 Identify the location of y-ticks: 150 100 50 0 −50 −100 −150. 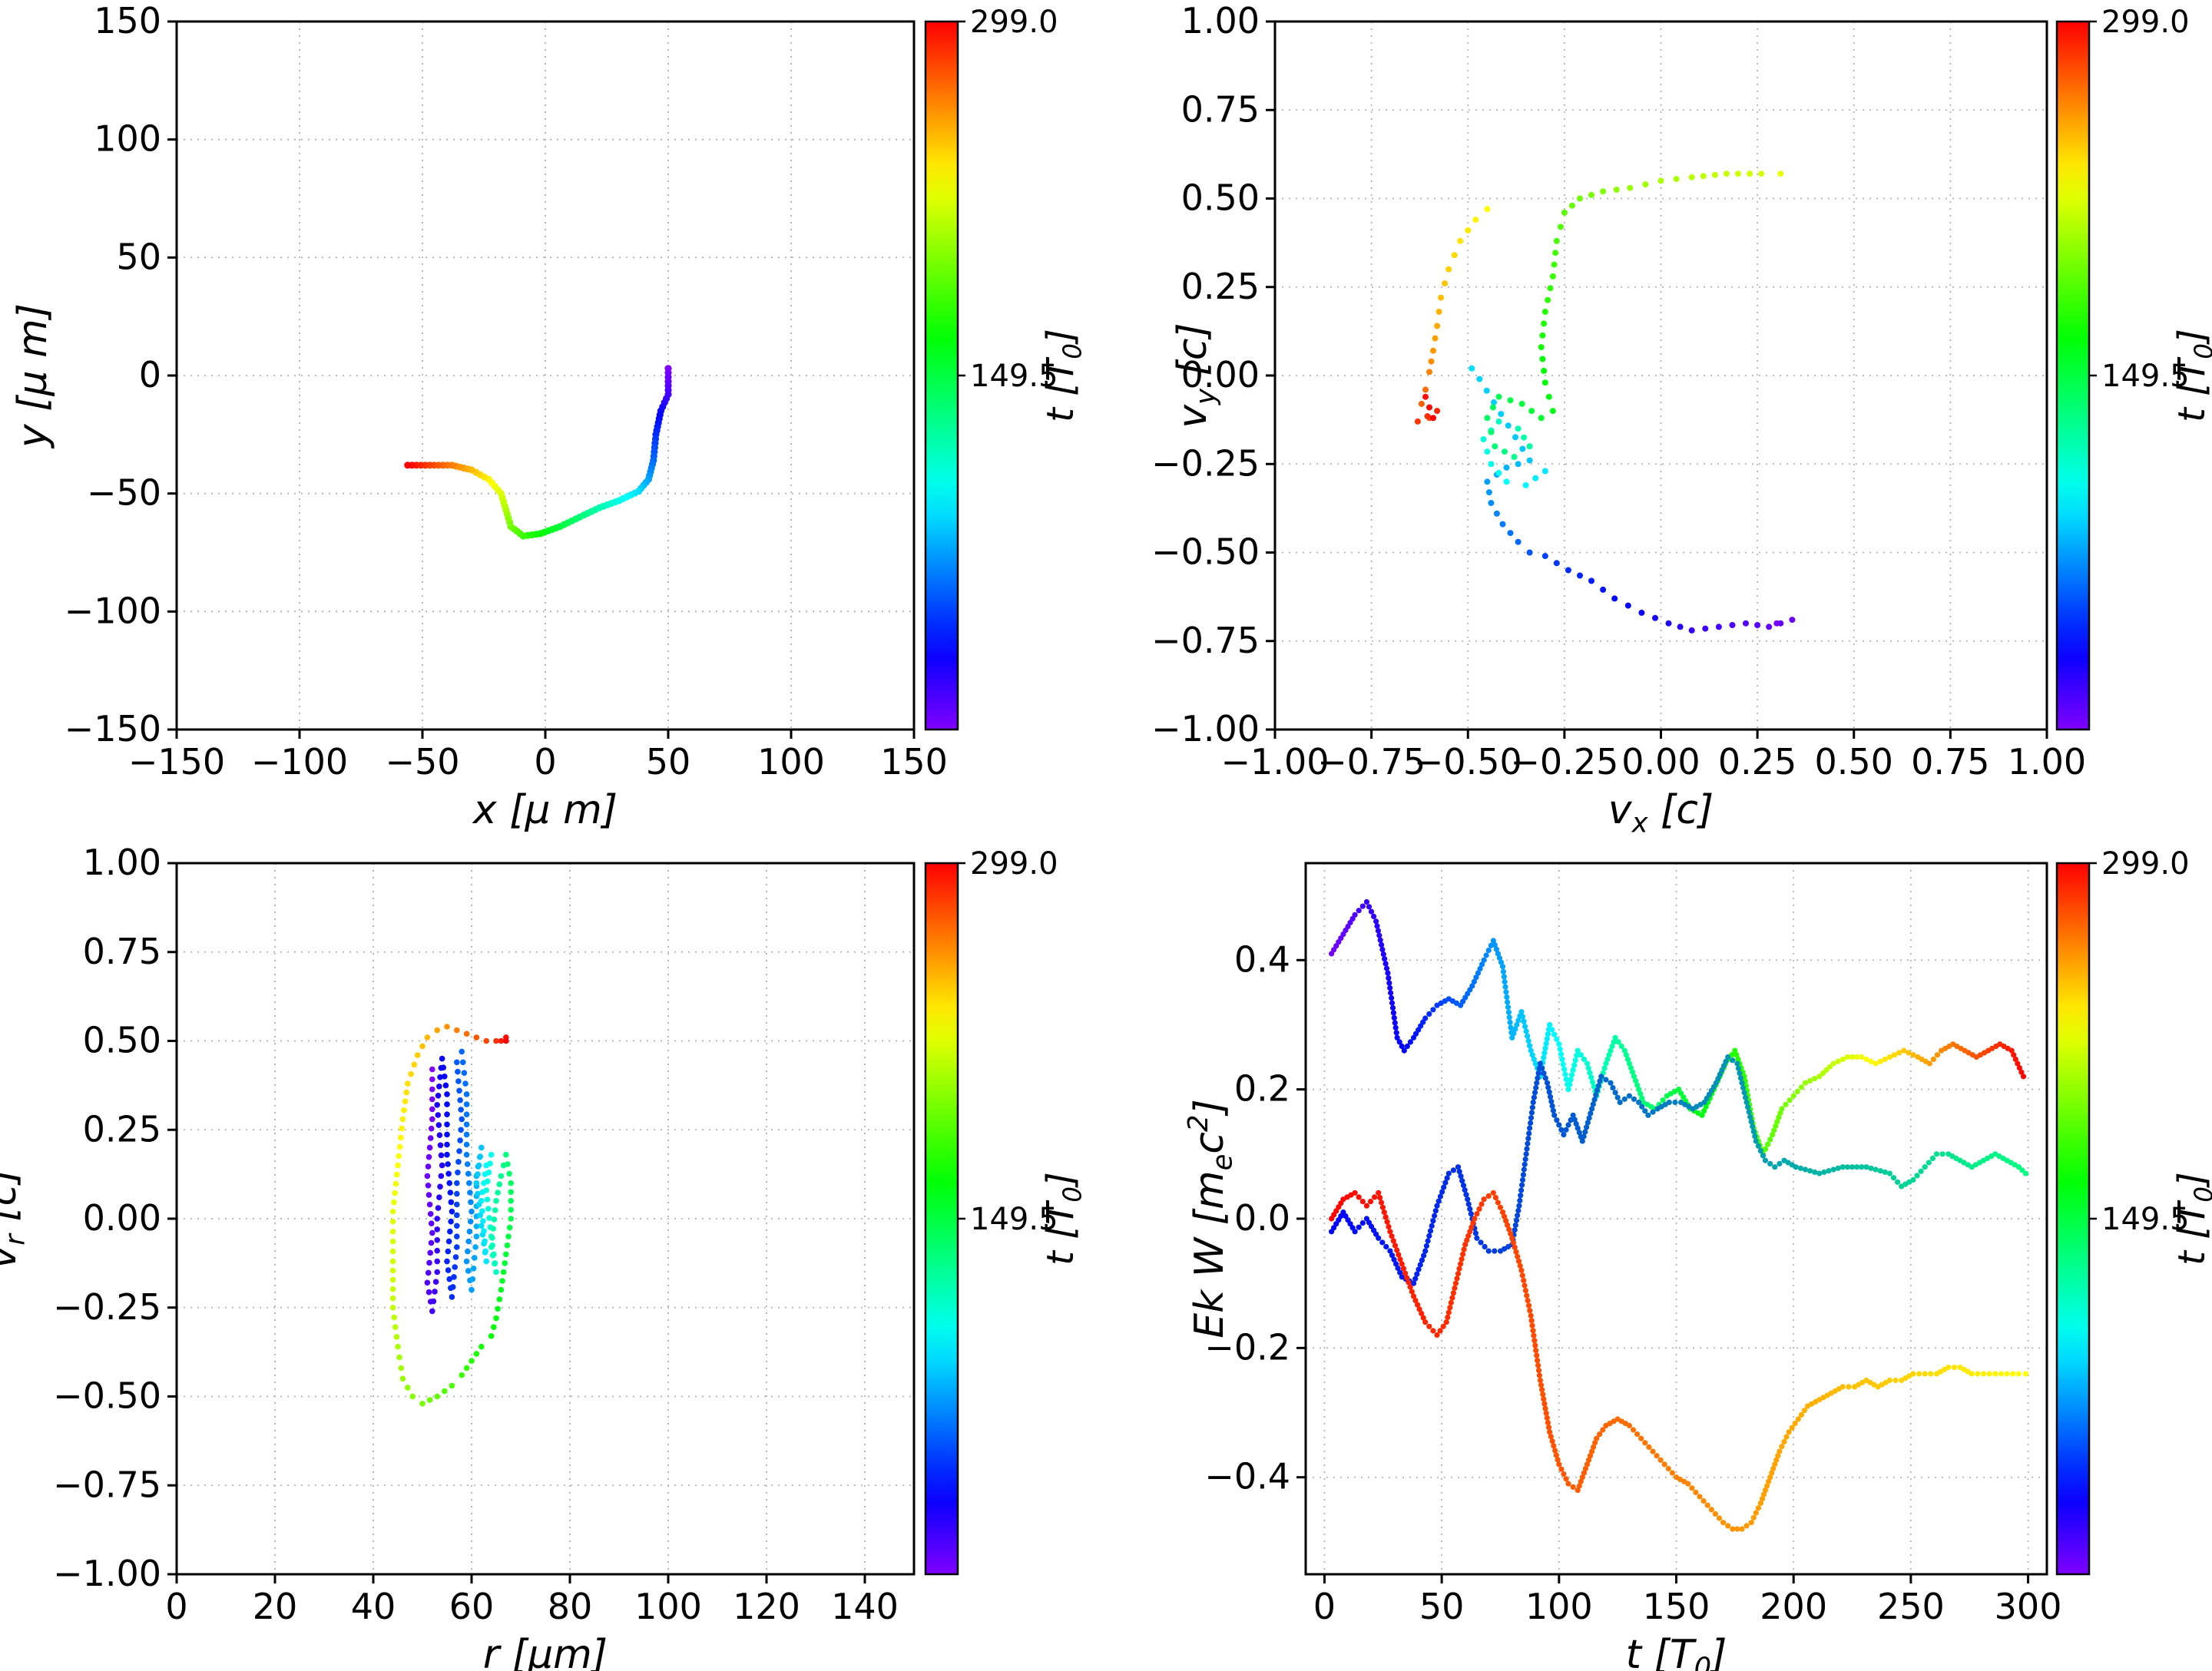
(121, 374).